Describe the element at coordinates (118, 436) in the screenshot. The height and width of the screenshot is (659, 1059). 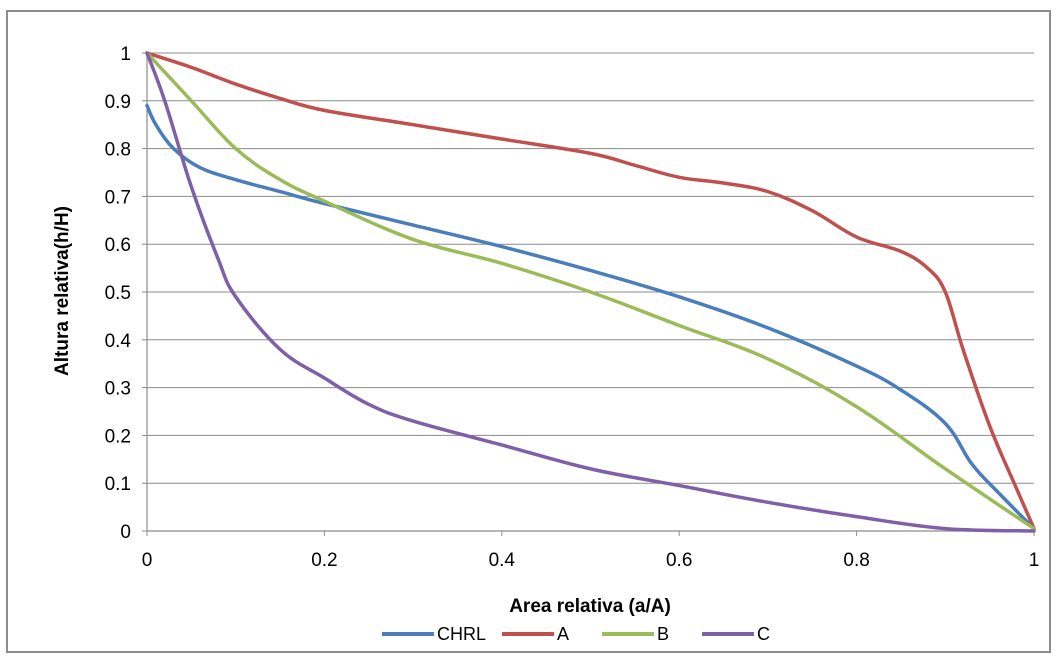
I see `y-tick-label: 0.2` at that location.